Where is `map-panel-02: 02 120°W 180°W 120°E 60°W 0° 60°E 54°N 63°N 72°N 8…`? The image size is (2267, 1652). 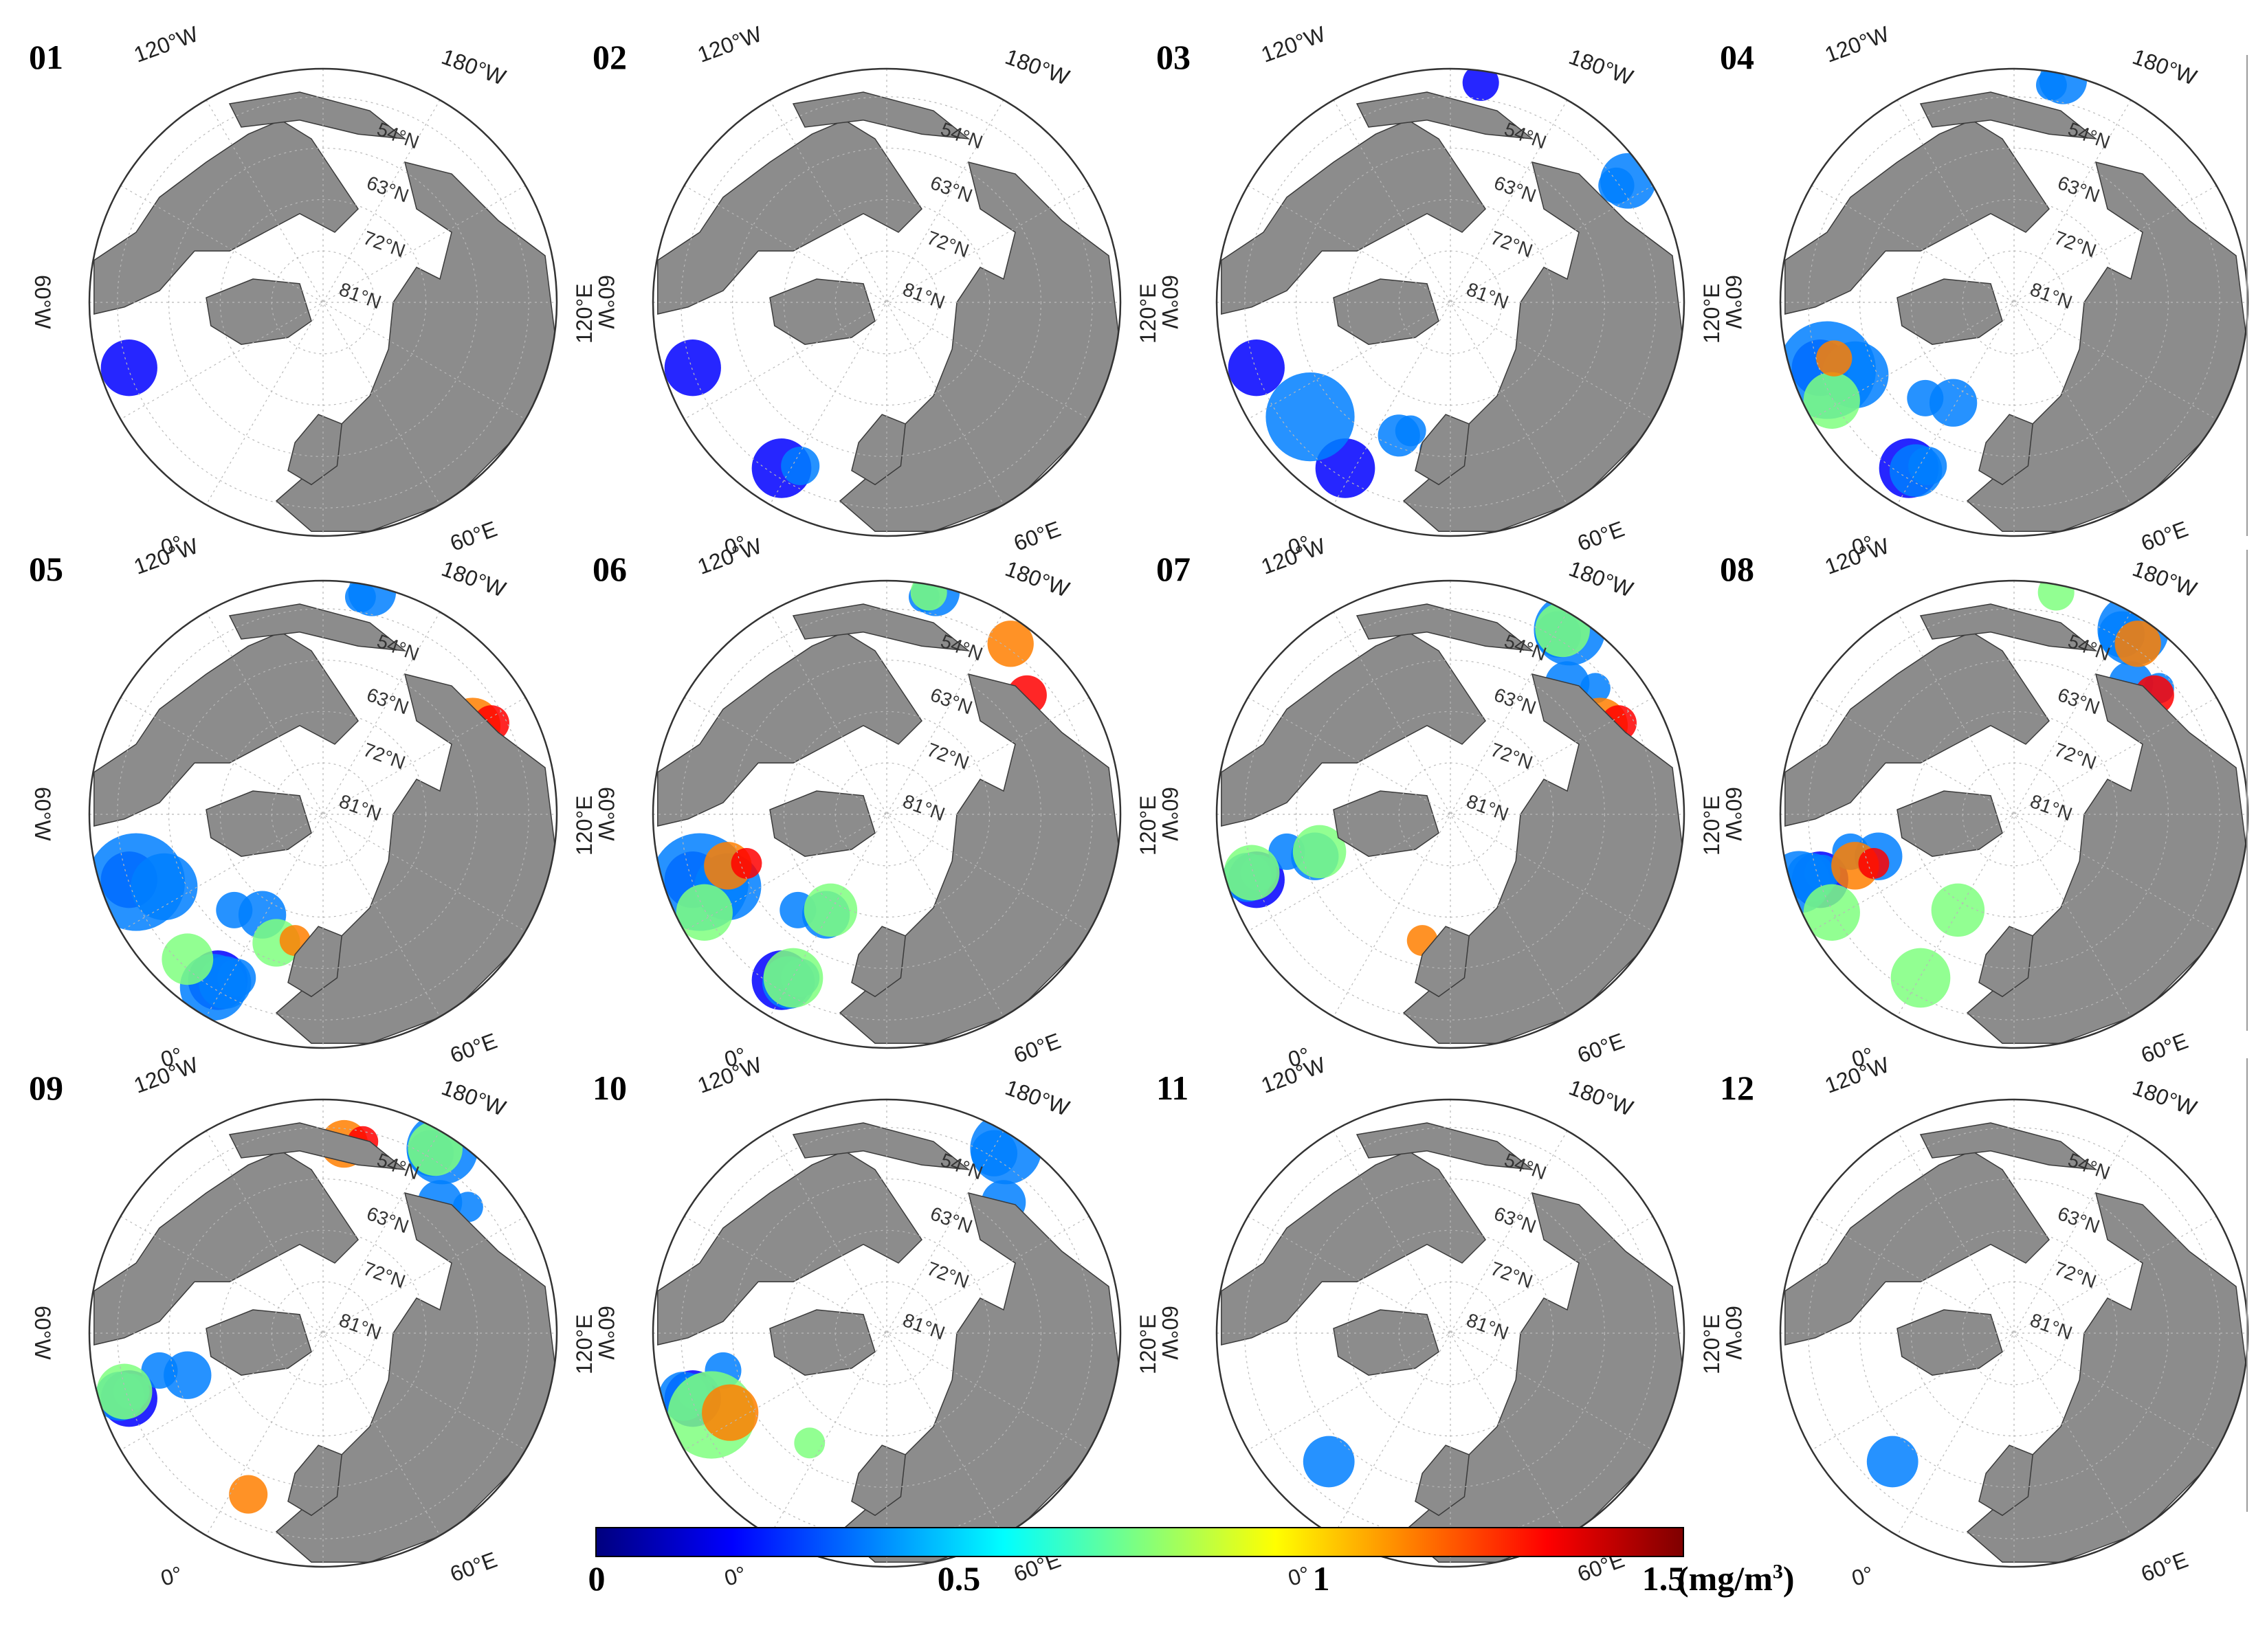 map-panel-02: 02 120°W 180°W 120°E 60°W 0° 60°E 54°N 63°N 72°N 8… is located at coordinates (875, 290).